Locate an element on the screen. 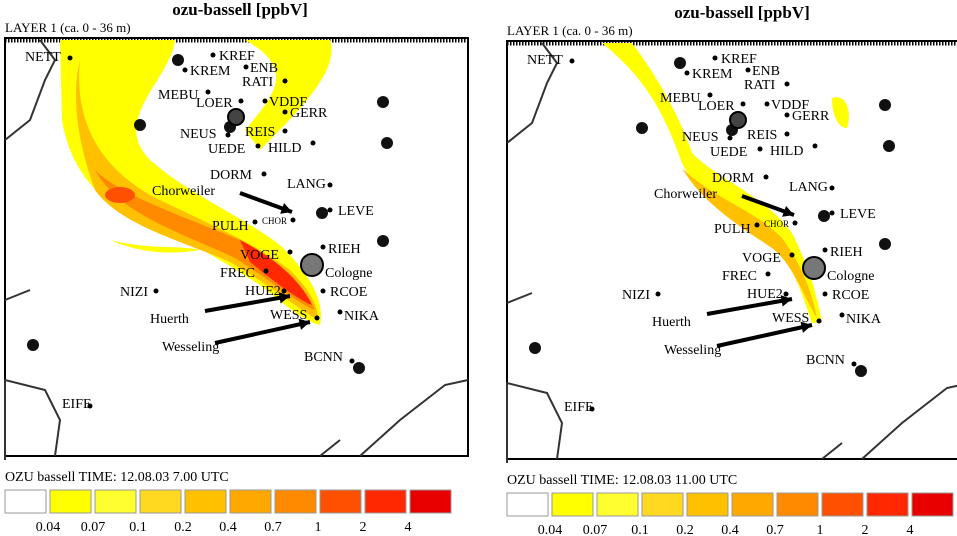  station-label: WESS is located at coordinates (790, 318).